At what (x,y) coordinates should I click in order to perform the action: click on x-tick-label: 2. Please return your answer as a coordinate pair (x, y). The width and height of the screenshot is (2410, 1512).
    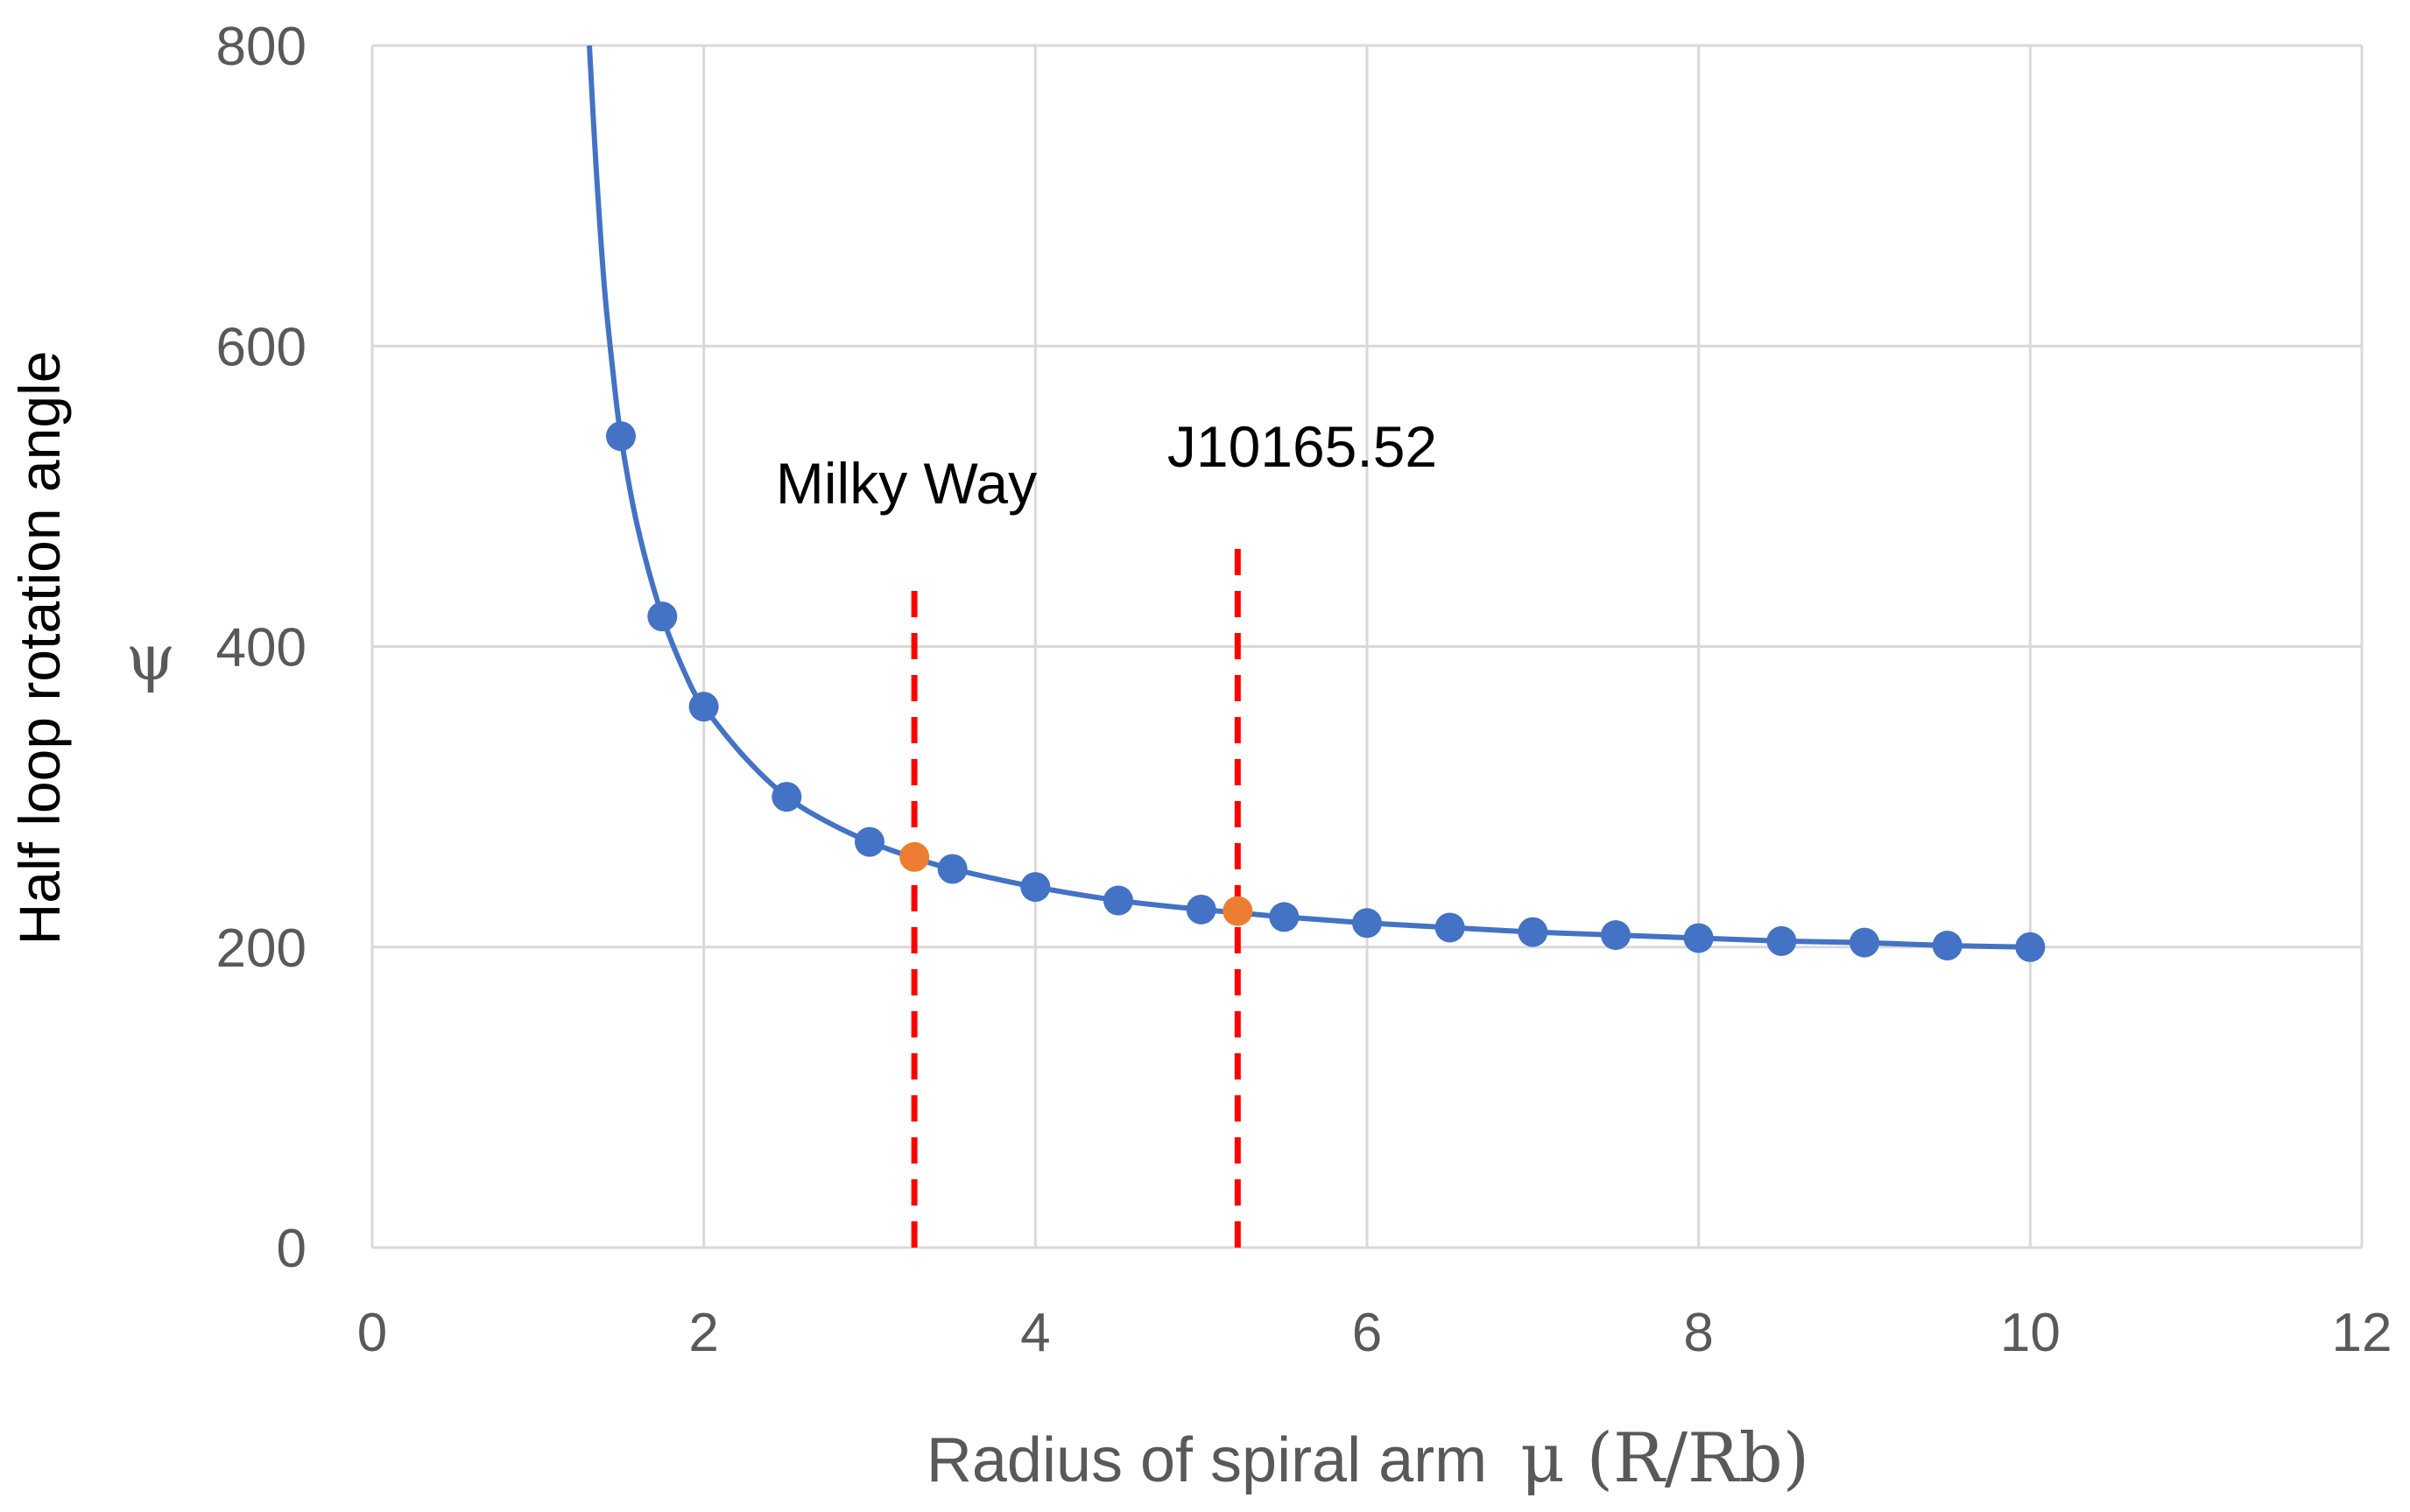
    Looking at the image, I should click on (703, 1333).